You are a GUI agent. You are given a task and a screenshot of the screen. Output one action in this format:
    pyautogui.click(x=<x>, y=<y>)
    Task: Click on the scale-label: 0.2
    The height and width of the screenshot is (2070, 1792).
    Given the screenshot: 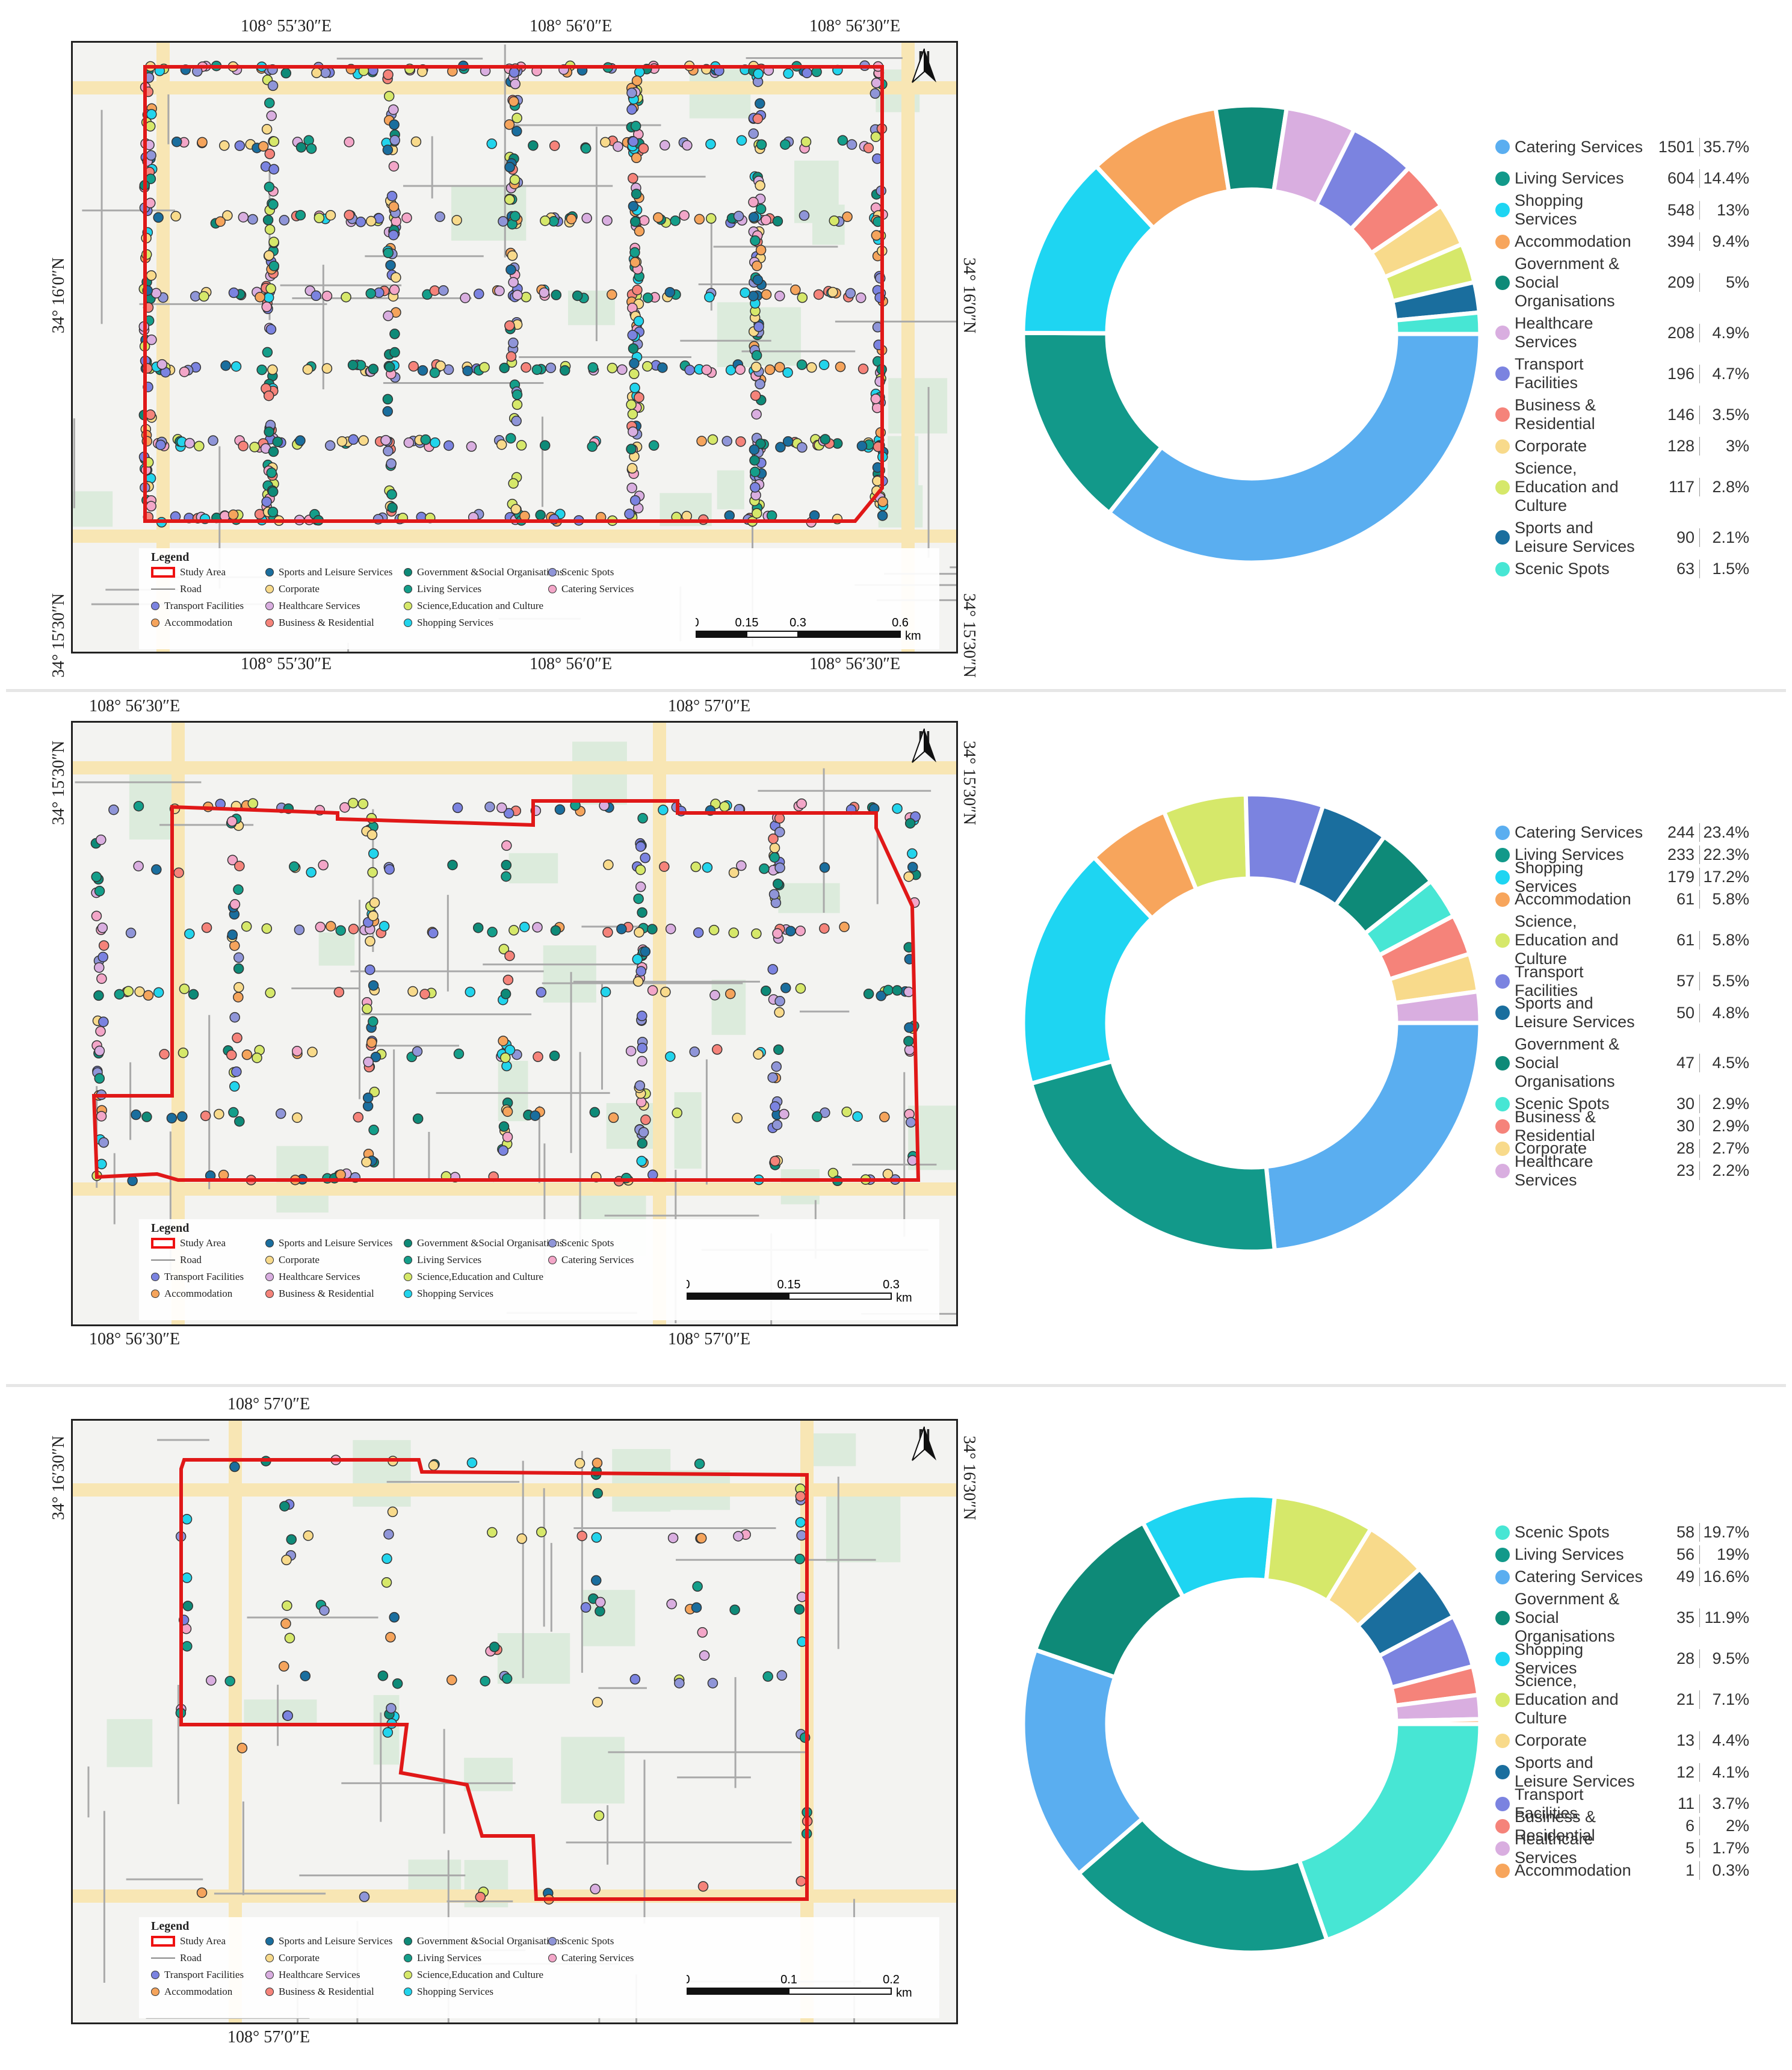 What is the action you would take?
    pyautogui.click(x=891, y=1979)
    